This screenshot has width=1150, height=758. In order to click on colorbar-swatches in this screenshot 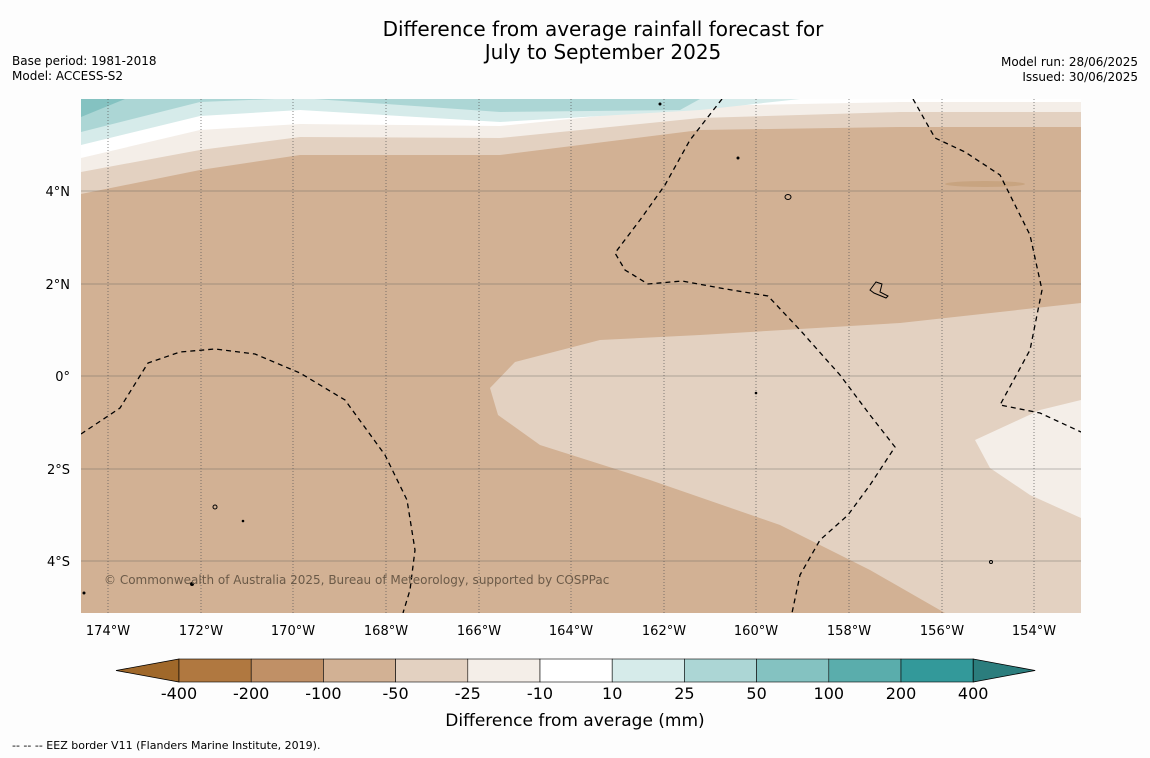, I will do `click(575, 670)`.